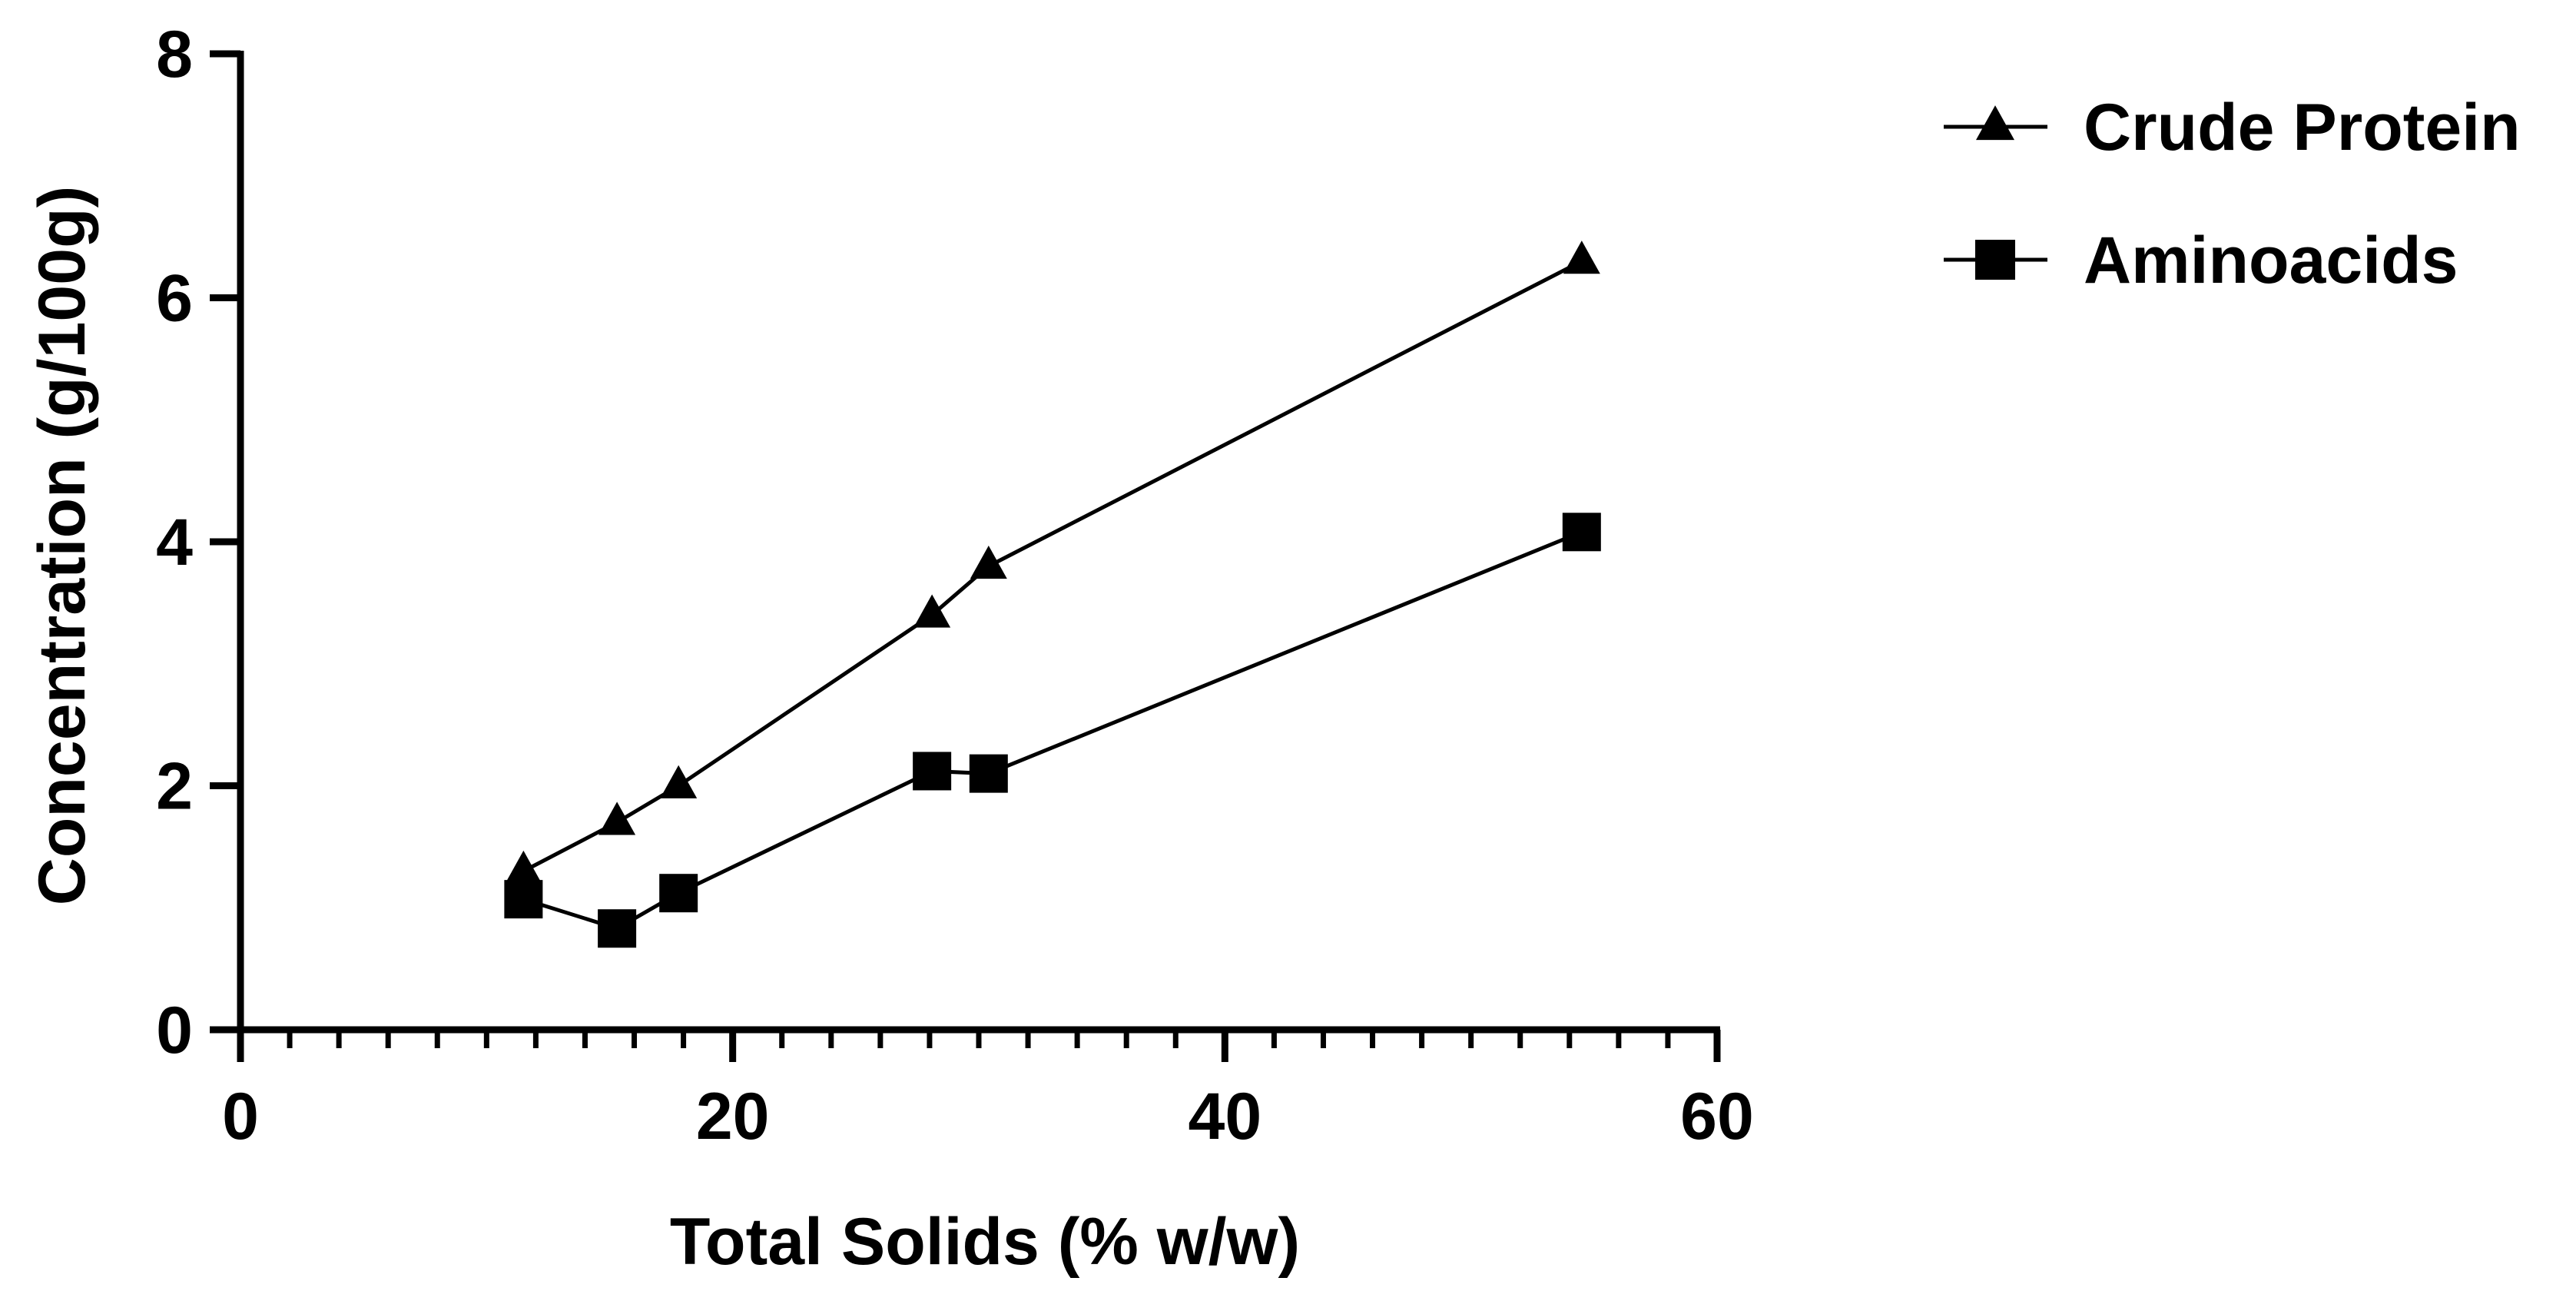  I want to click on y-tick-label: 6, so click(174, 299).